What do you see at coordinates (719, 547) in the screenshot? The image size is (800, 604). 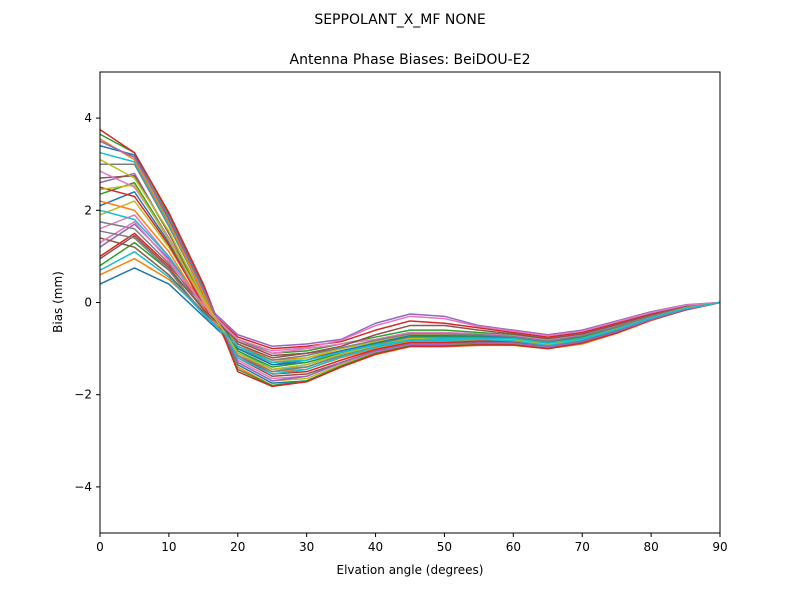 I see `x-tick-label: 90` at bounding box center [719, 547].